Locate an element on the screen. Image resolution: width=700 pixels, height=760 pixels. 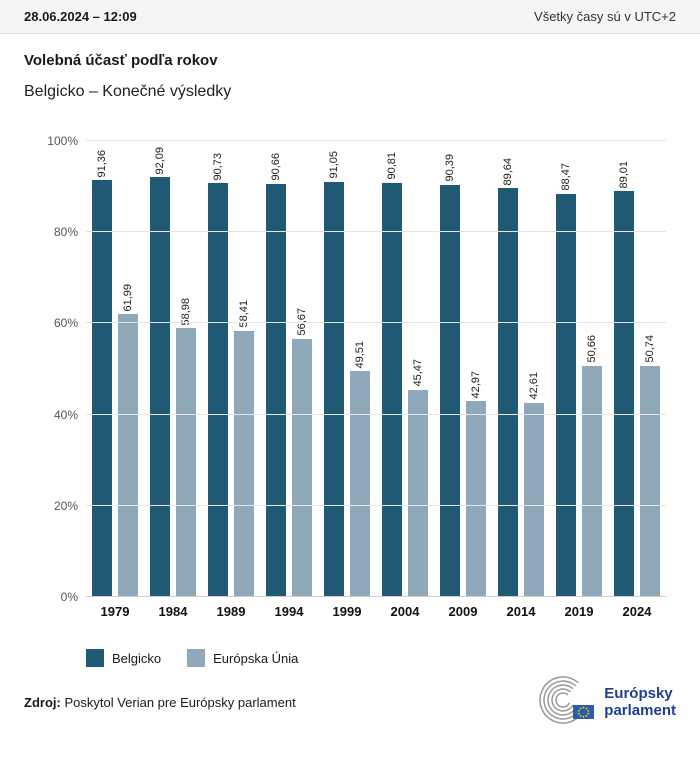
y-axis-tick-label: 20% is located at coordinates (65, 505).